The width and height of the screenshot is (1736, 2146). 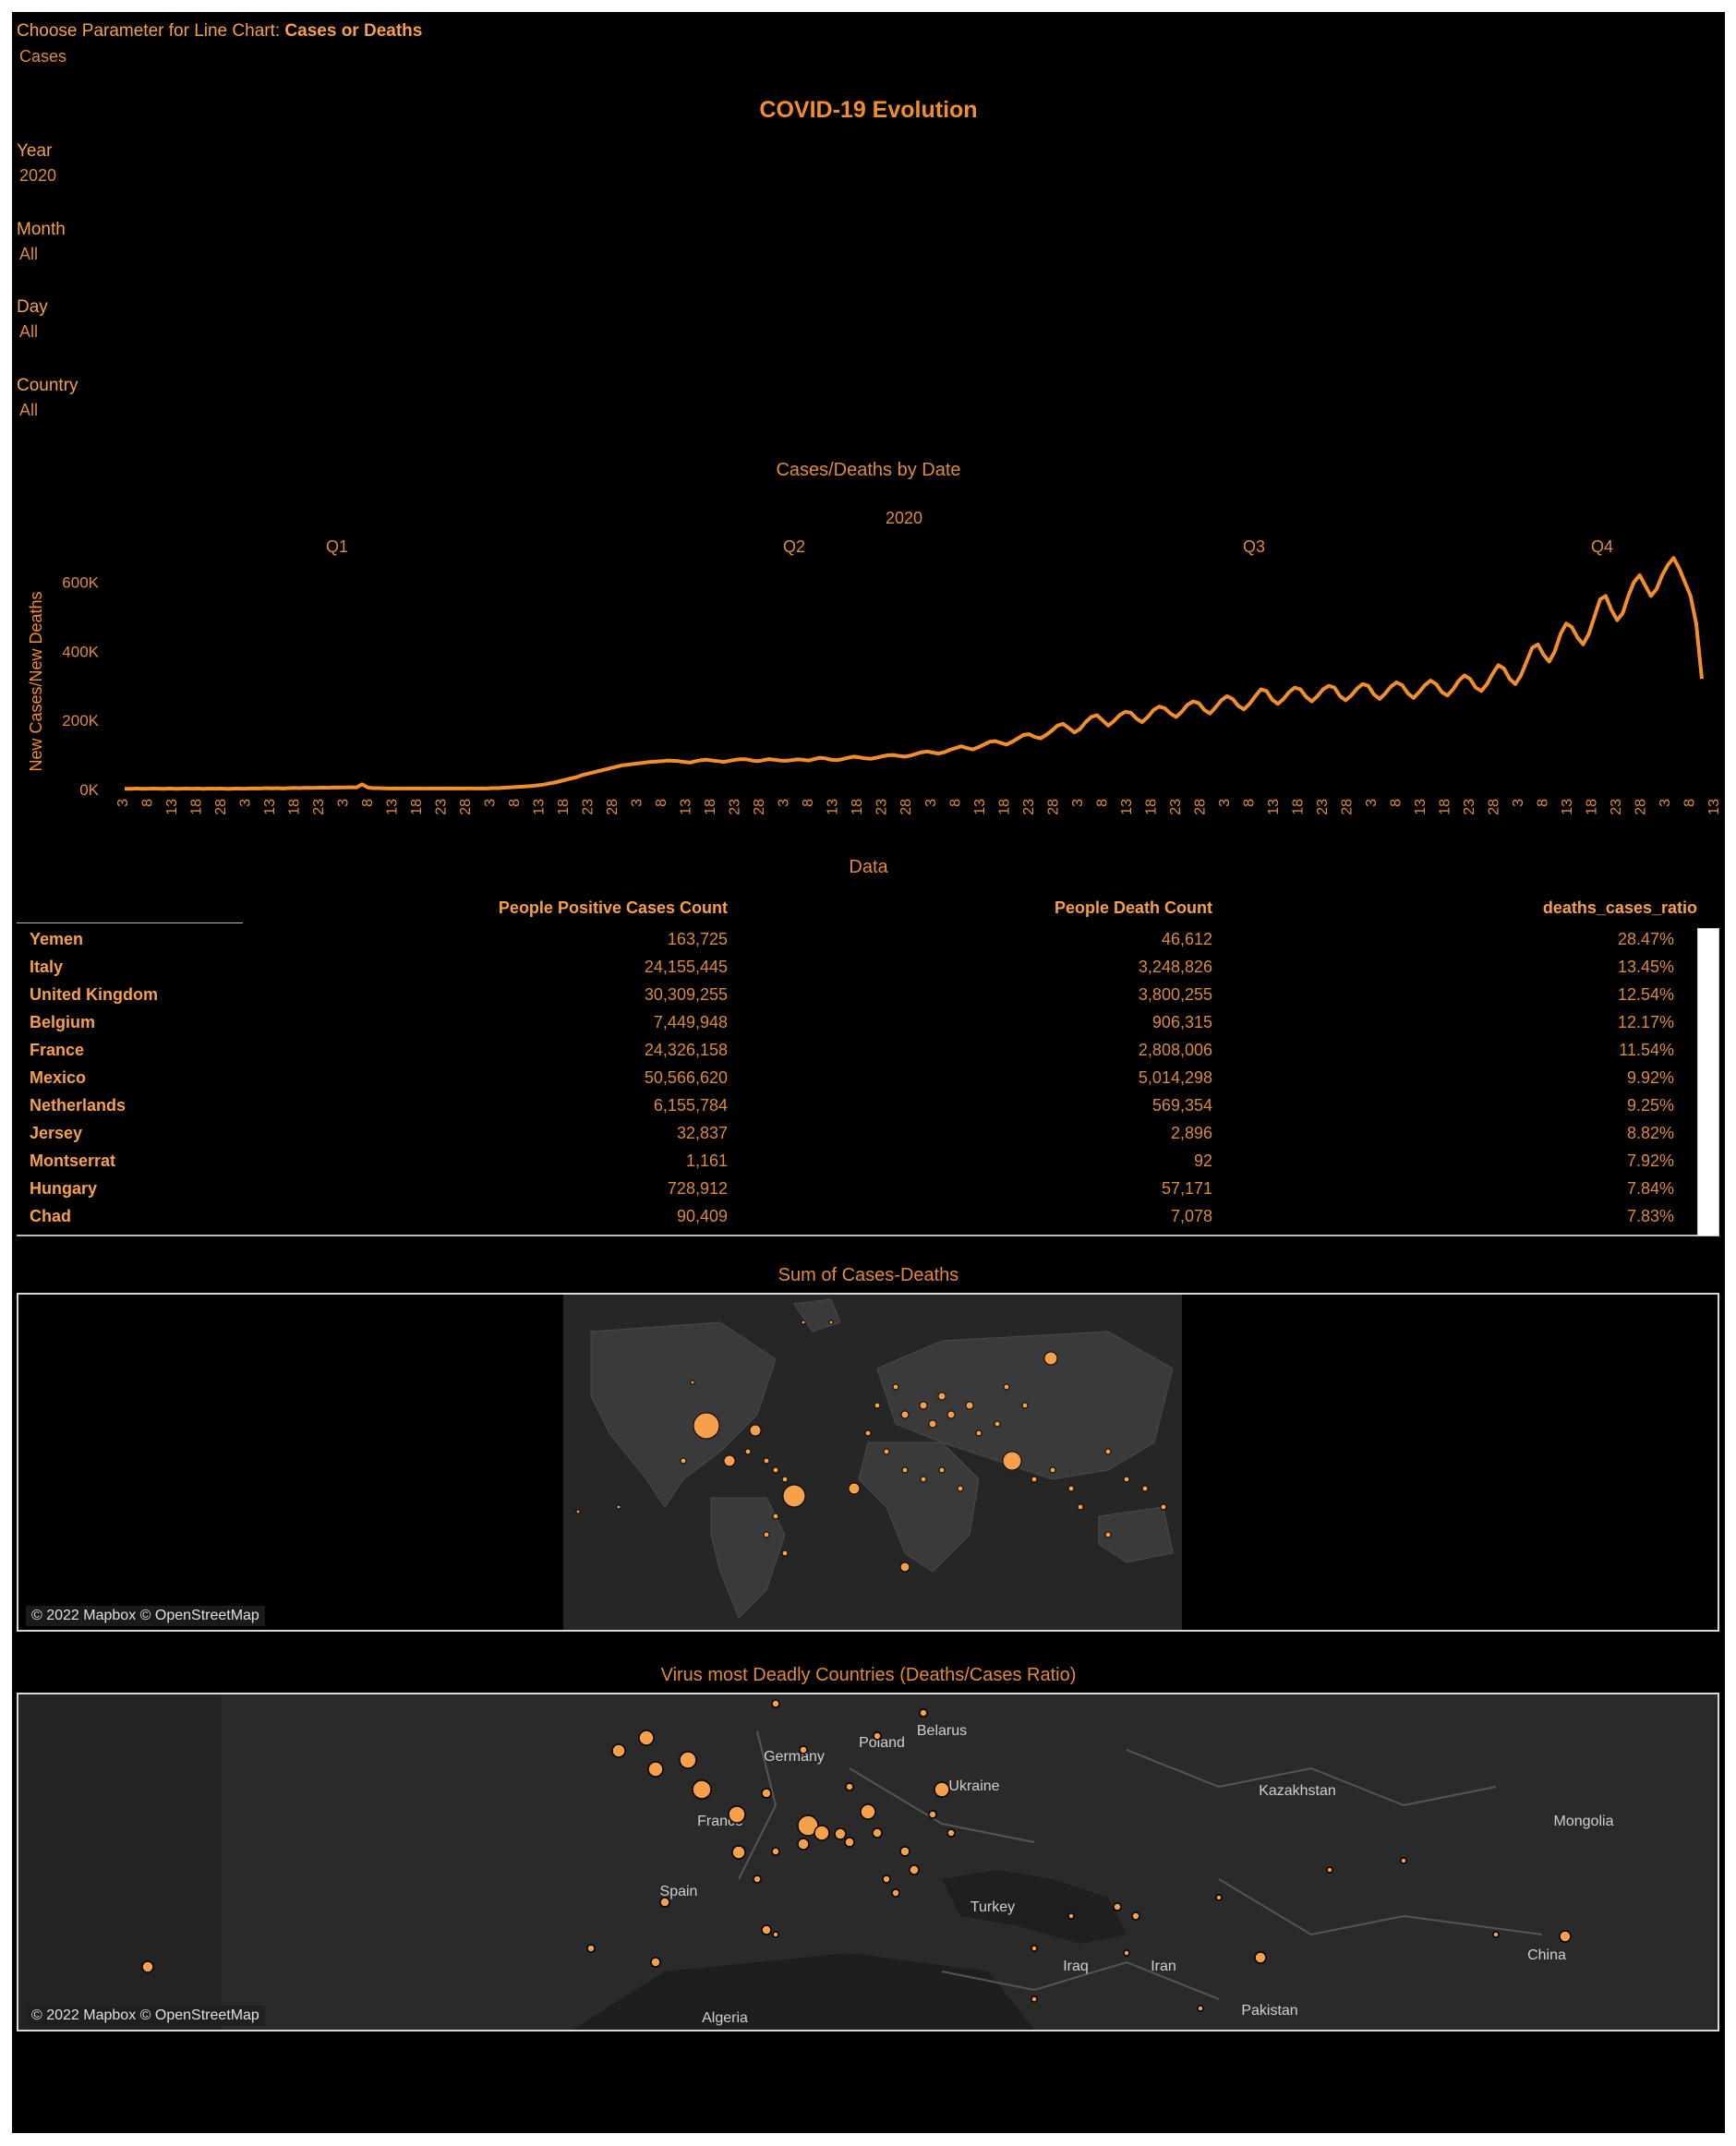 What do you see at coordinates (914, 673) in the screenshot?
I see `series-line` at bounding box center [914, 673].